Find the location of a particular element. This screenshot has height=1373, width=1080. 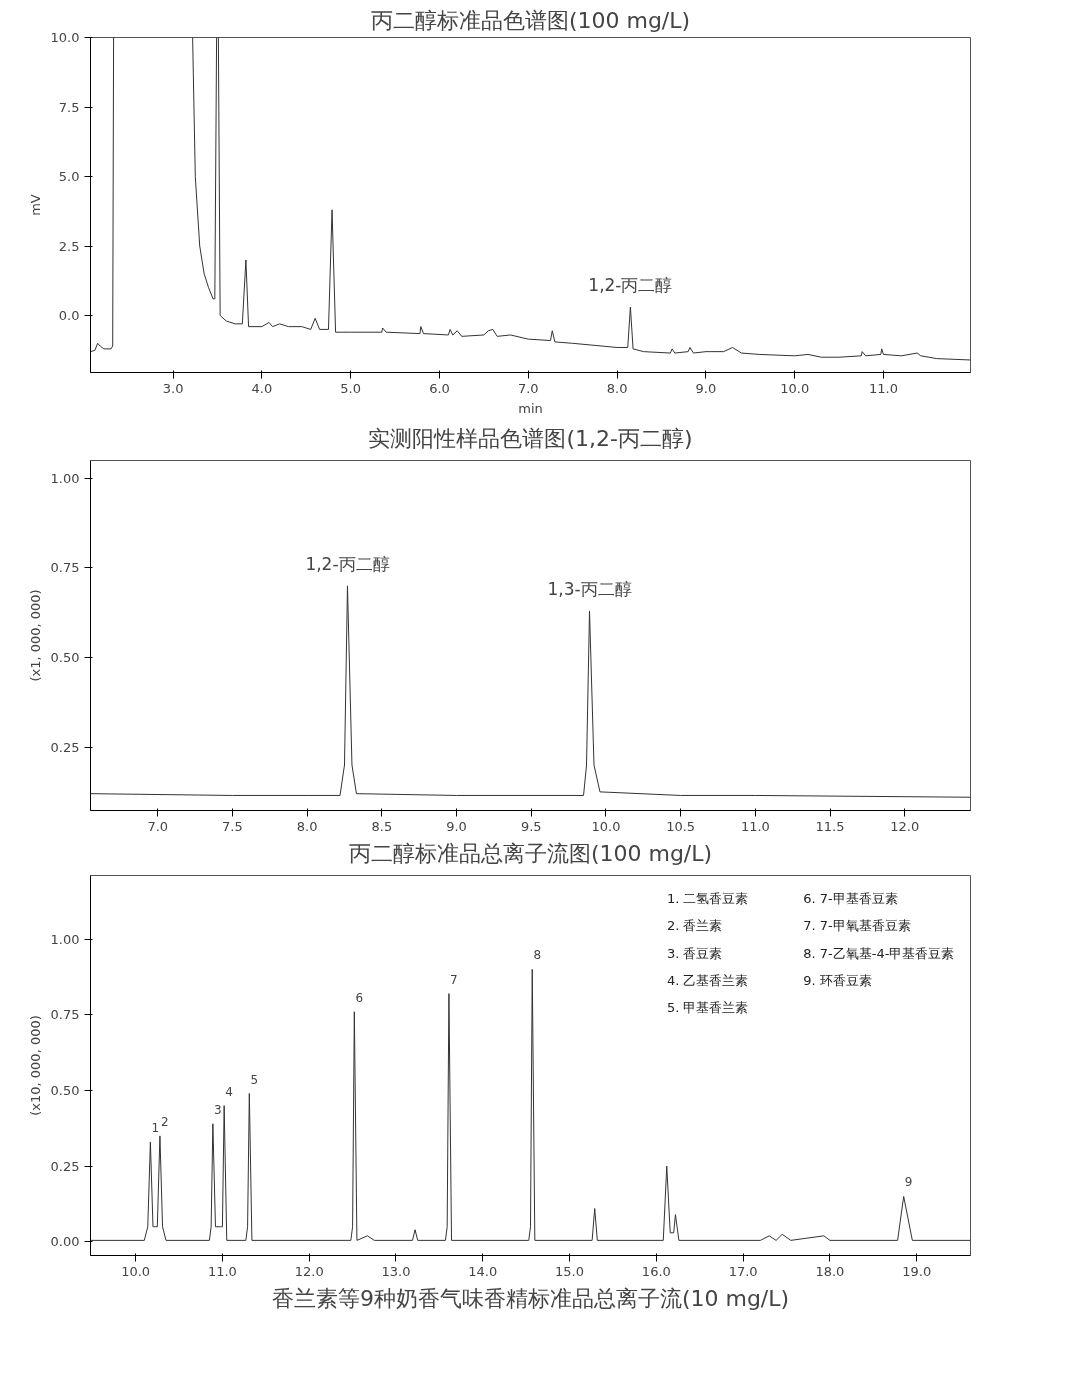

annotation: 8. 7-乙氧基-4-甲基香豆素 is located at coordinates (879, 953).